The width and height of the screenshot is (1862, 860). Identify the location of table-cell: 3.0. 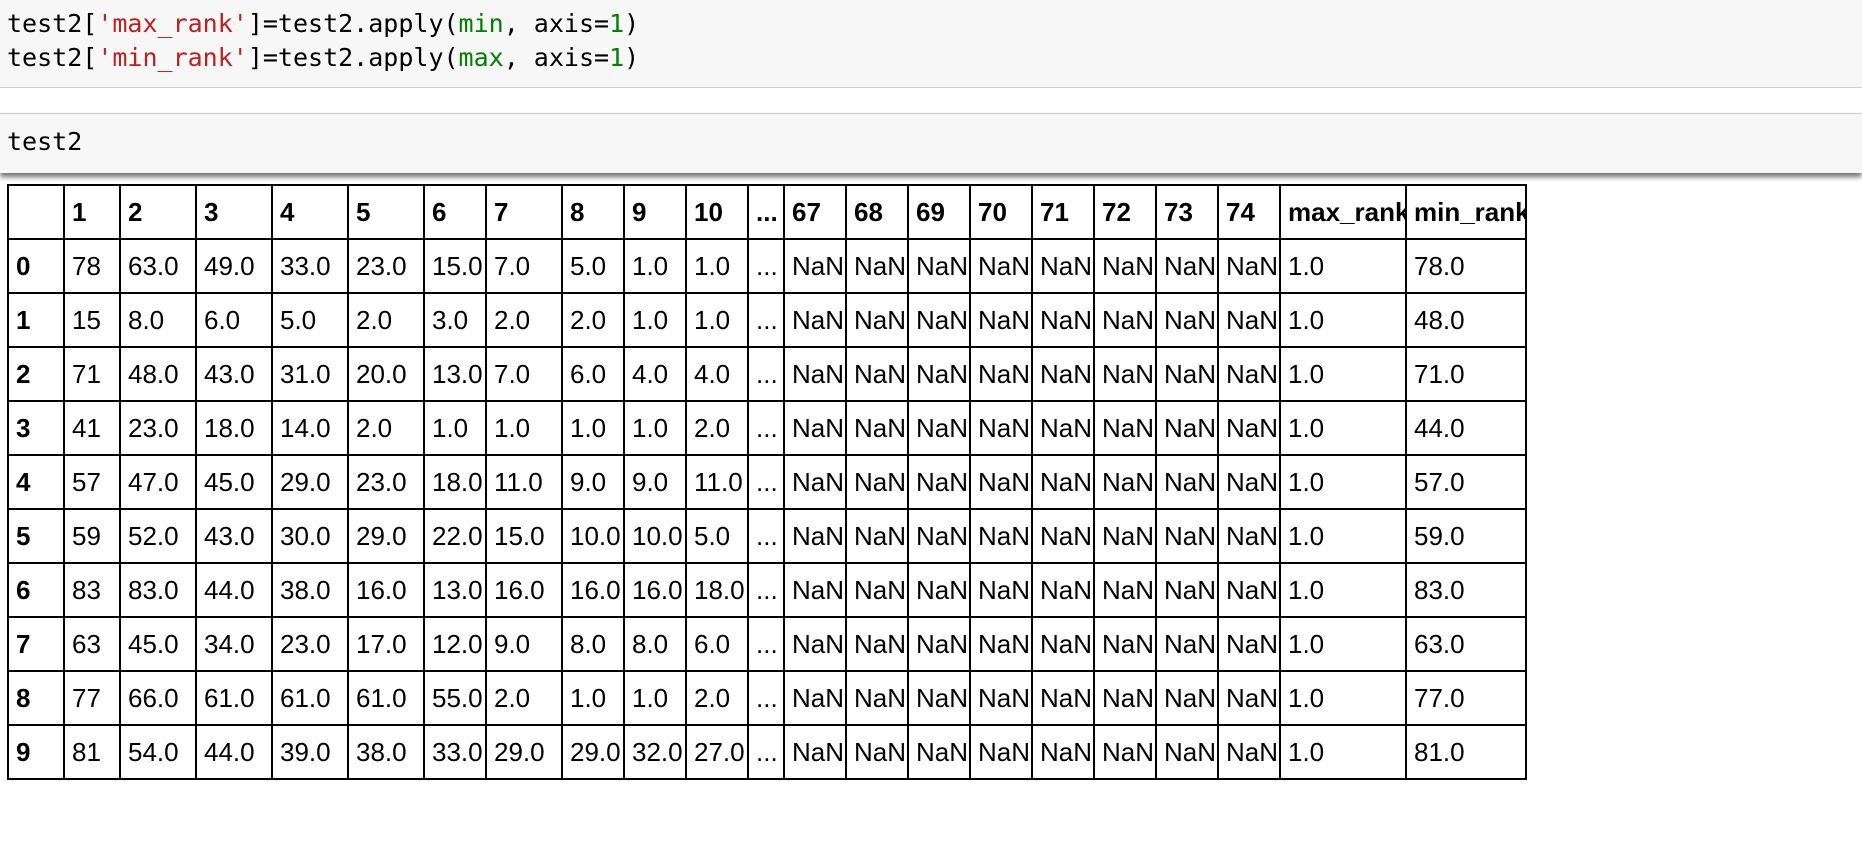
(455, 320).